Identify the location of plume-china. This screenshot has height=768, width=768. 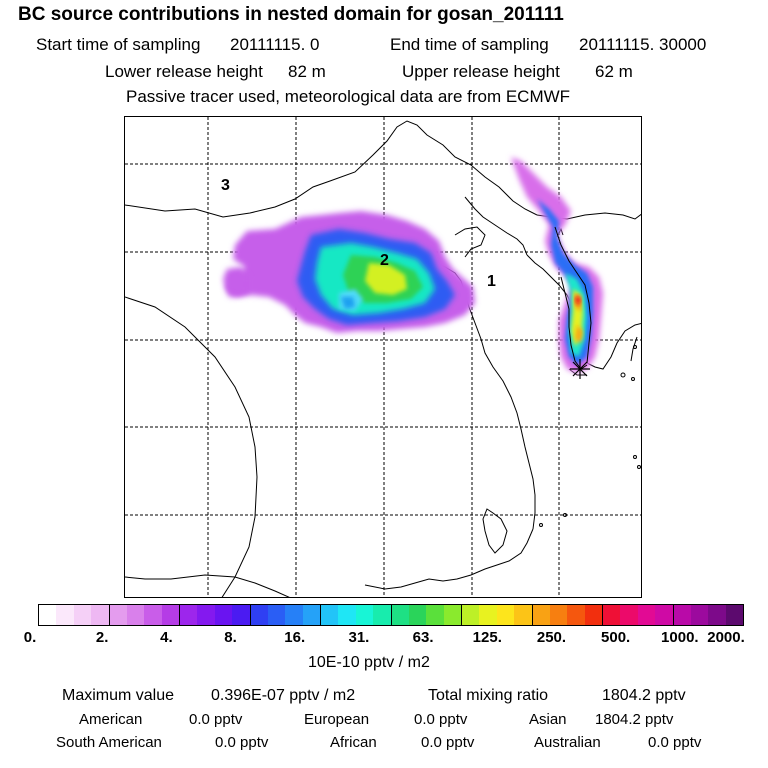
(349, 272).